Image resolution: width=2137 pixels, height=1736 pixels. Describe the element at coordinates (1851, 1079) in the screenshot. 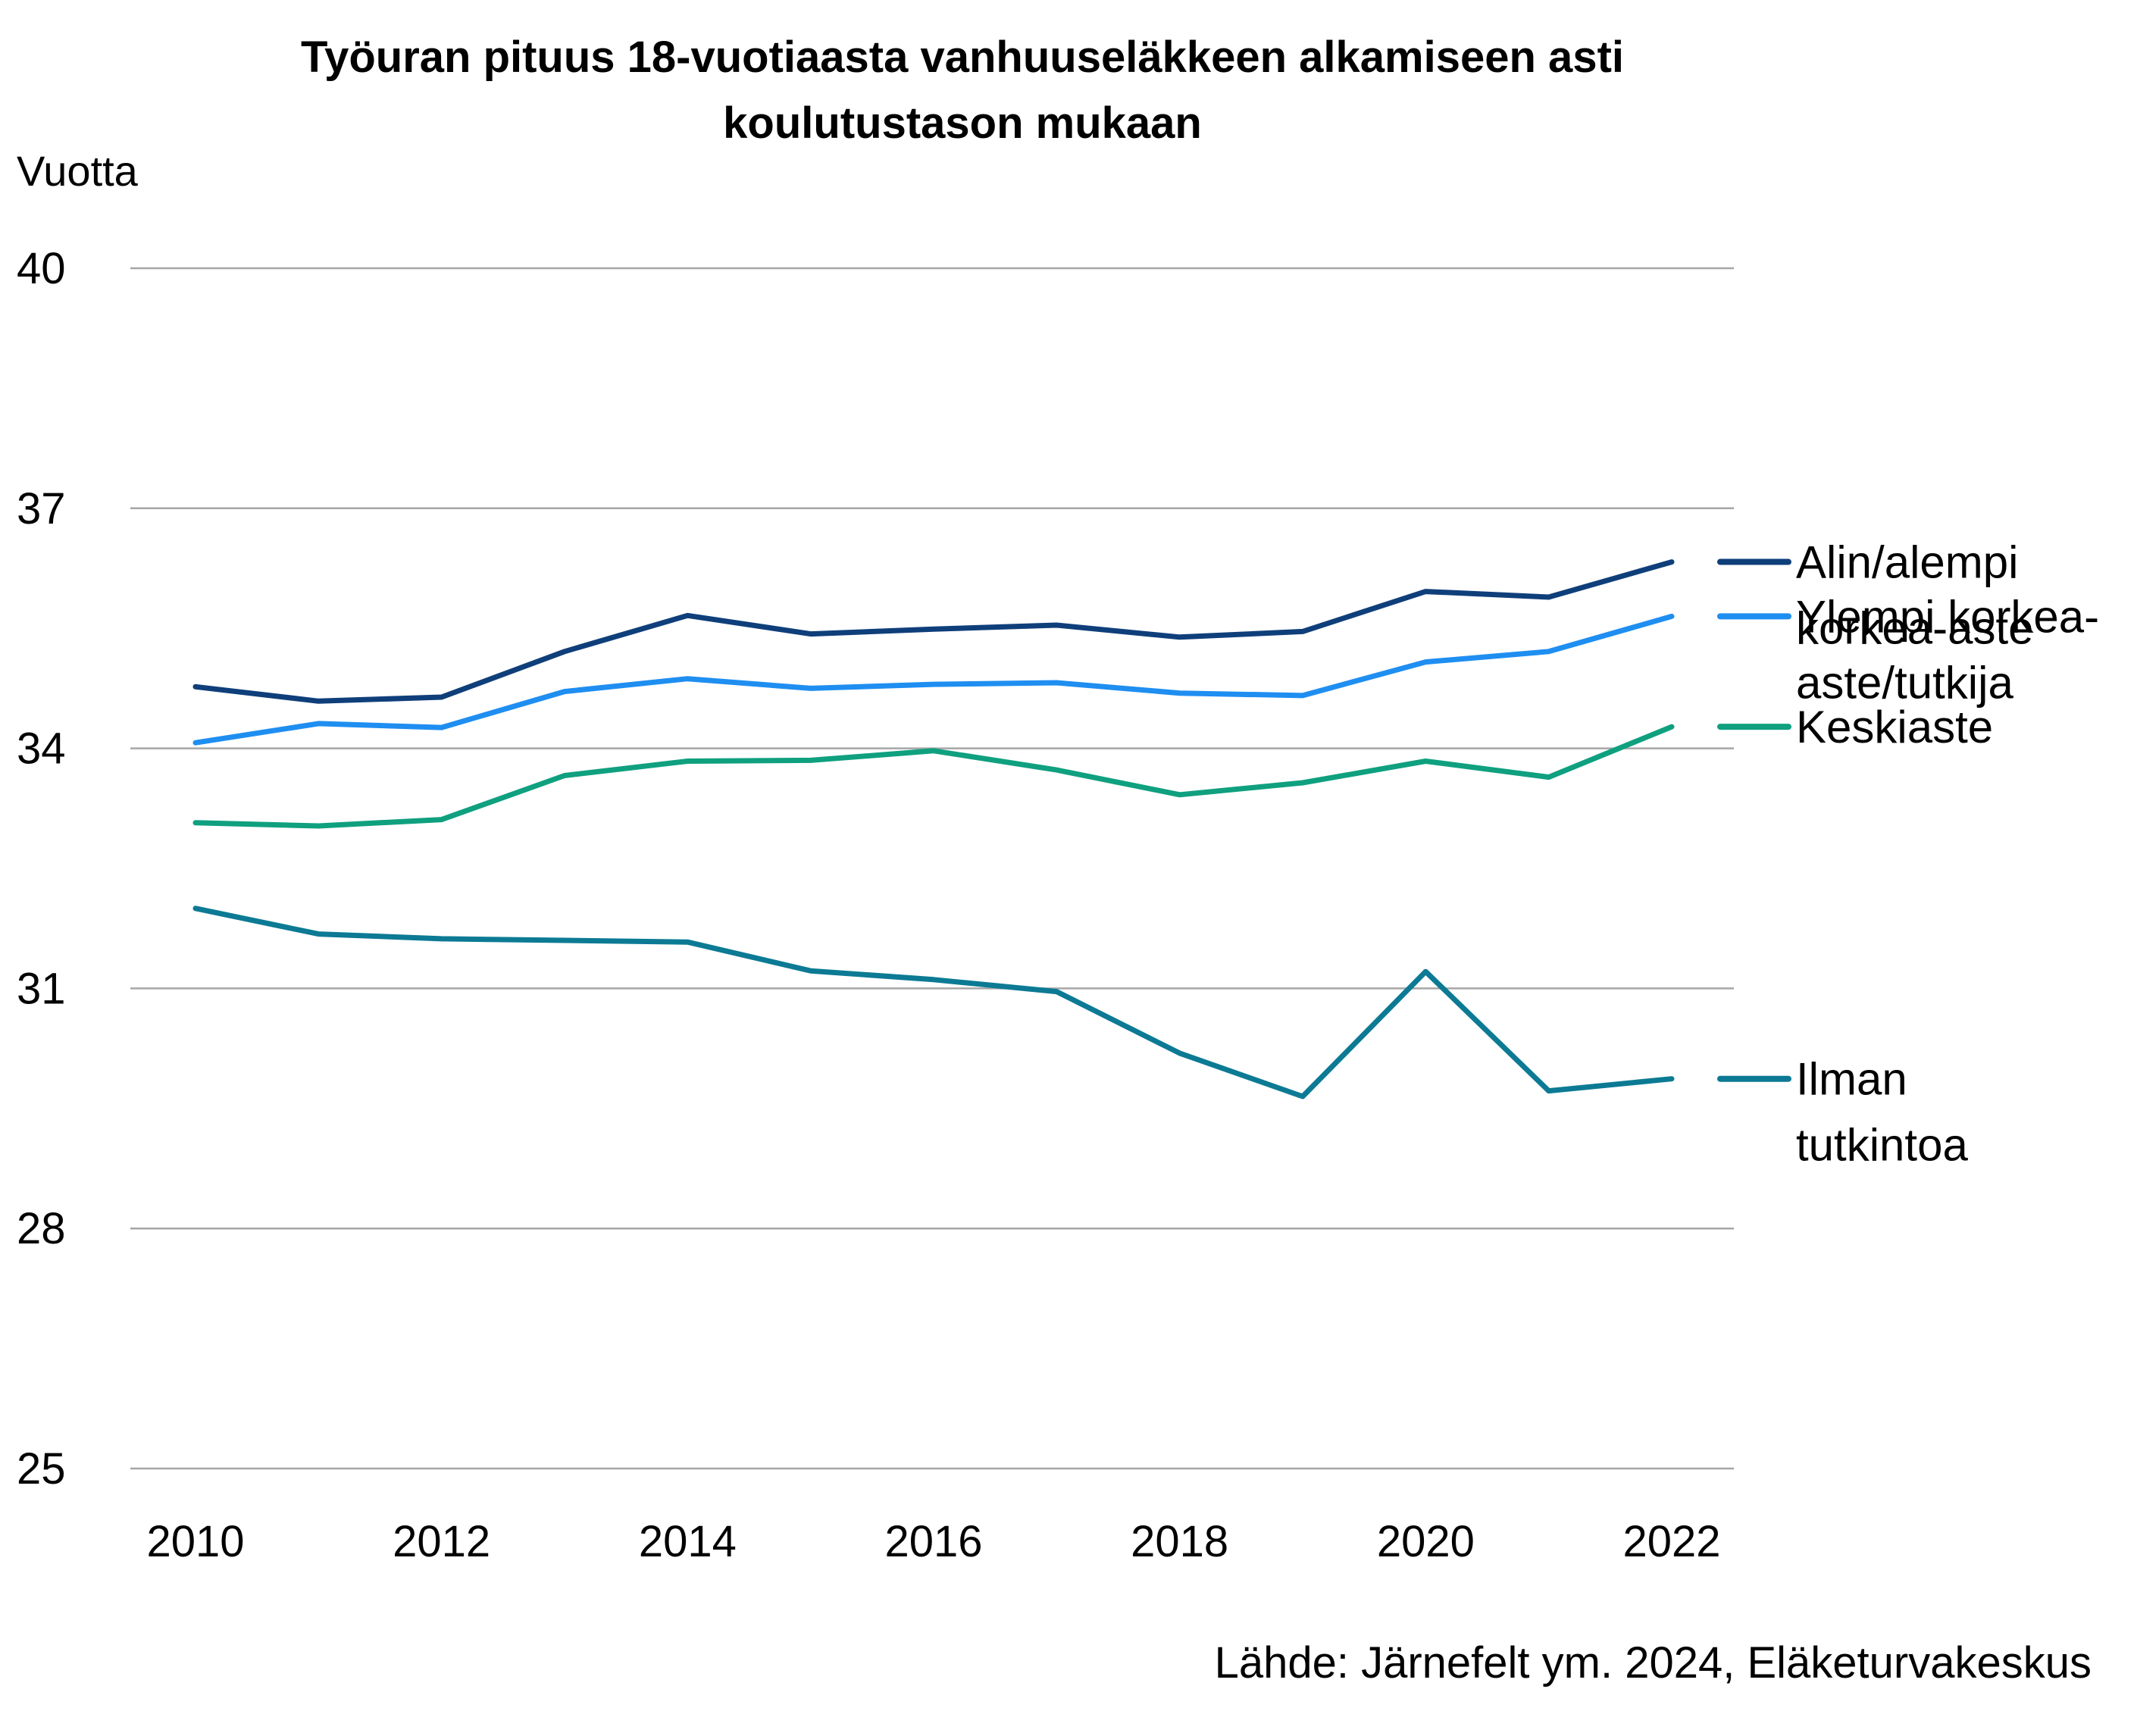

I see `legend-label: Ilman` at that location.